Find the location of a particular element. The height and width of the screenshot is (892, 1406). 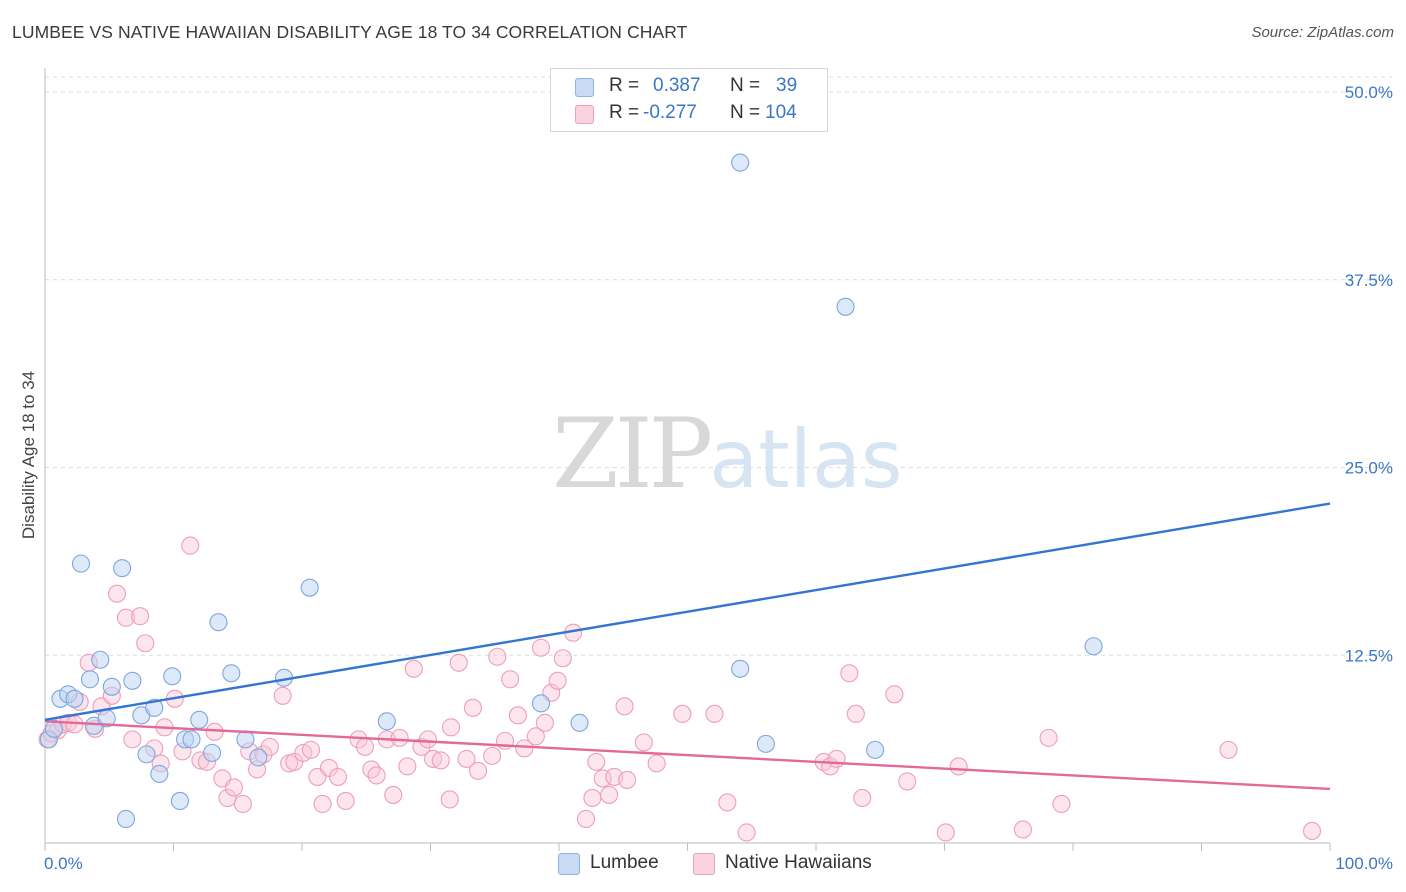

stats-legend: R = 0.387 N = 39 R = -0.277 N = 104 is located at coordinates (689, 100).